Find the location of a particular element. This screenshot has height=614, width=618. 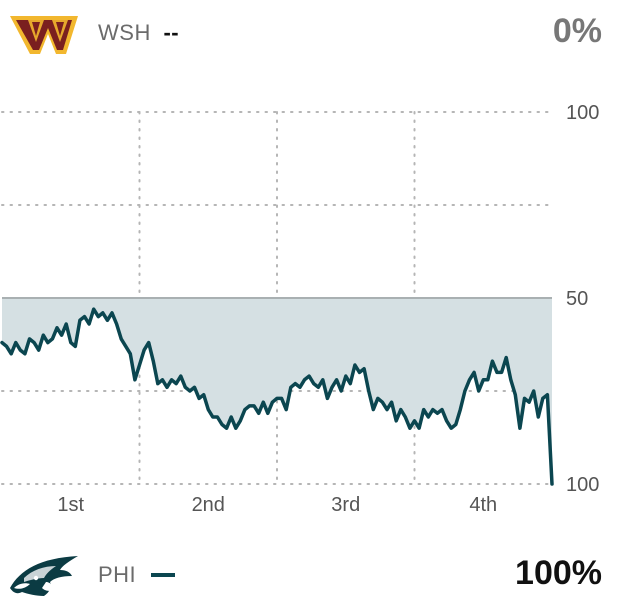

x-axis-ticks: 1st 2nd 3rd 4th is located at coordinates (277, 505).